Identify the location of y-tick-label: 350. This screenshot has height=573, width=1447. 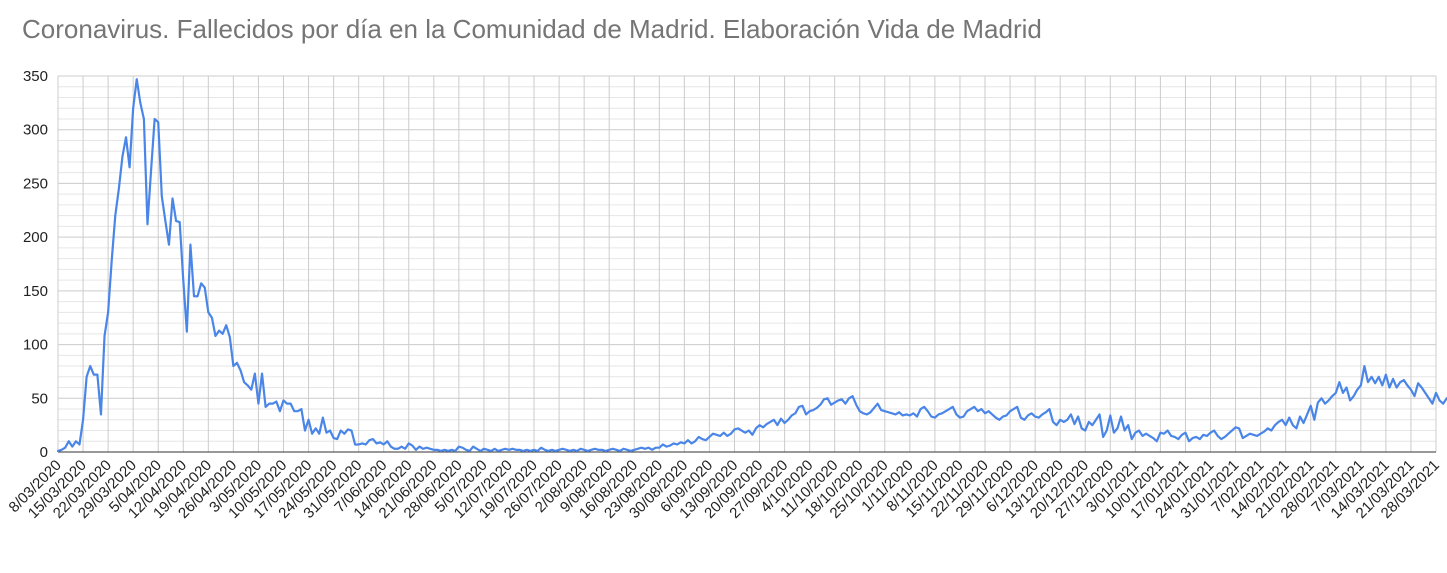
(35, 76).